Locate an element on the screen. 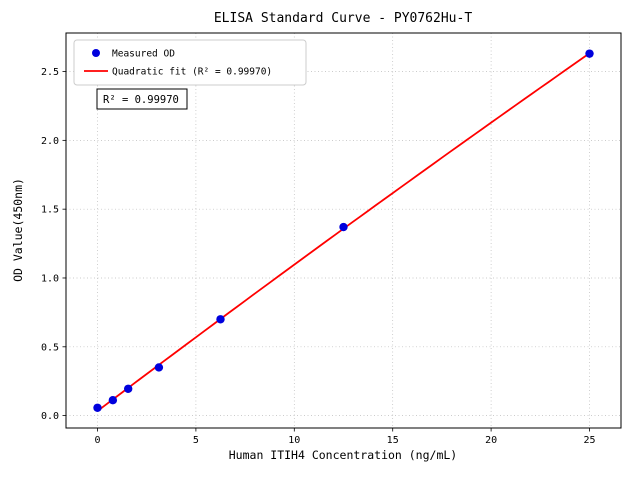 Image resolution: width=640 pixels, height=480 pixels. y-tick-label: 1.5 is located at coordinates (50, 210).